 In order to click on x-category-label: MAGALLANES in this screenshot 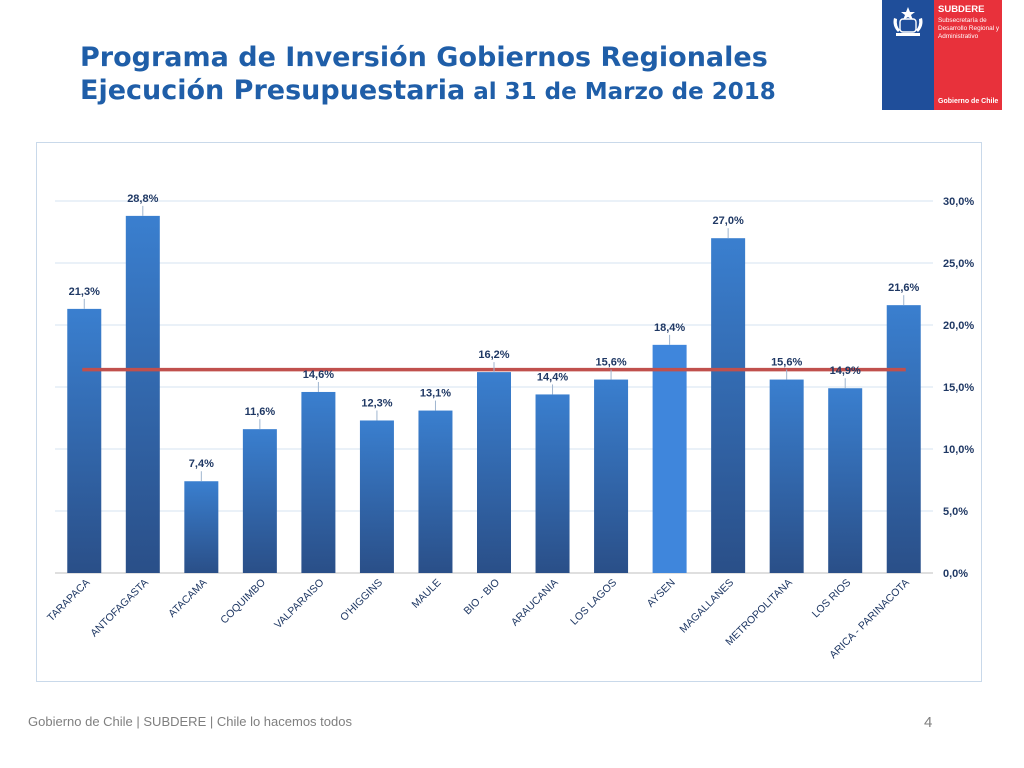, I will do `click(706, 606)`.